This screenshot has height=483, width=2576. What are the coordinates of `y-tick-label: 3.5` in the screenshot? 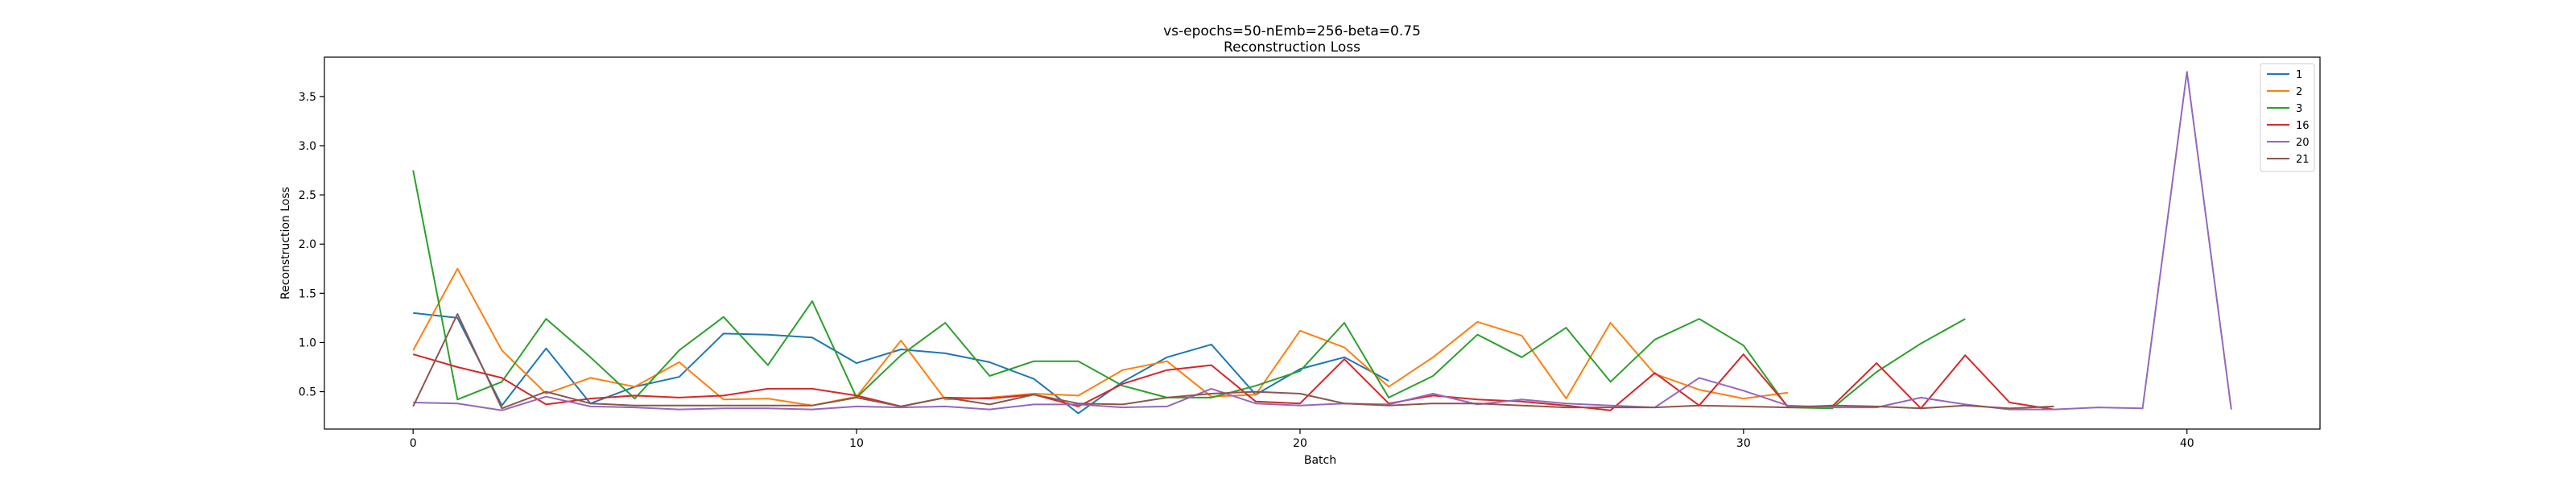 It's located at (307, 97).